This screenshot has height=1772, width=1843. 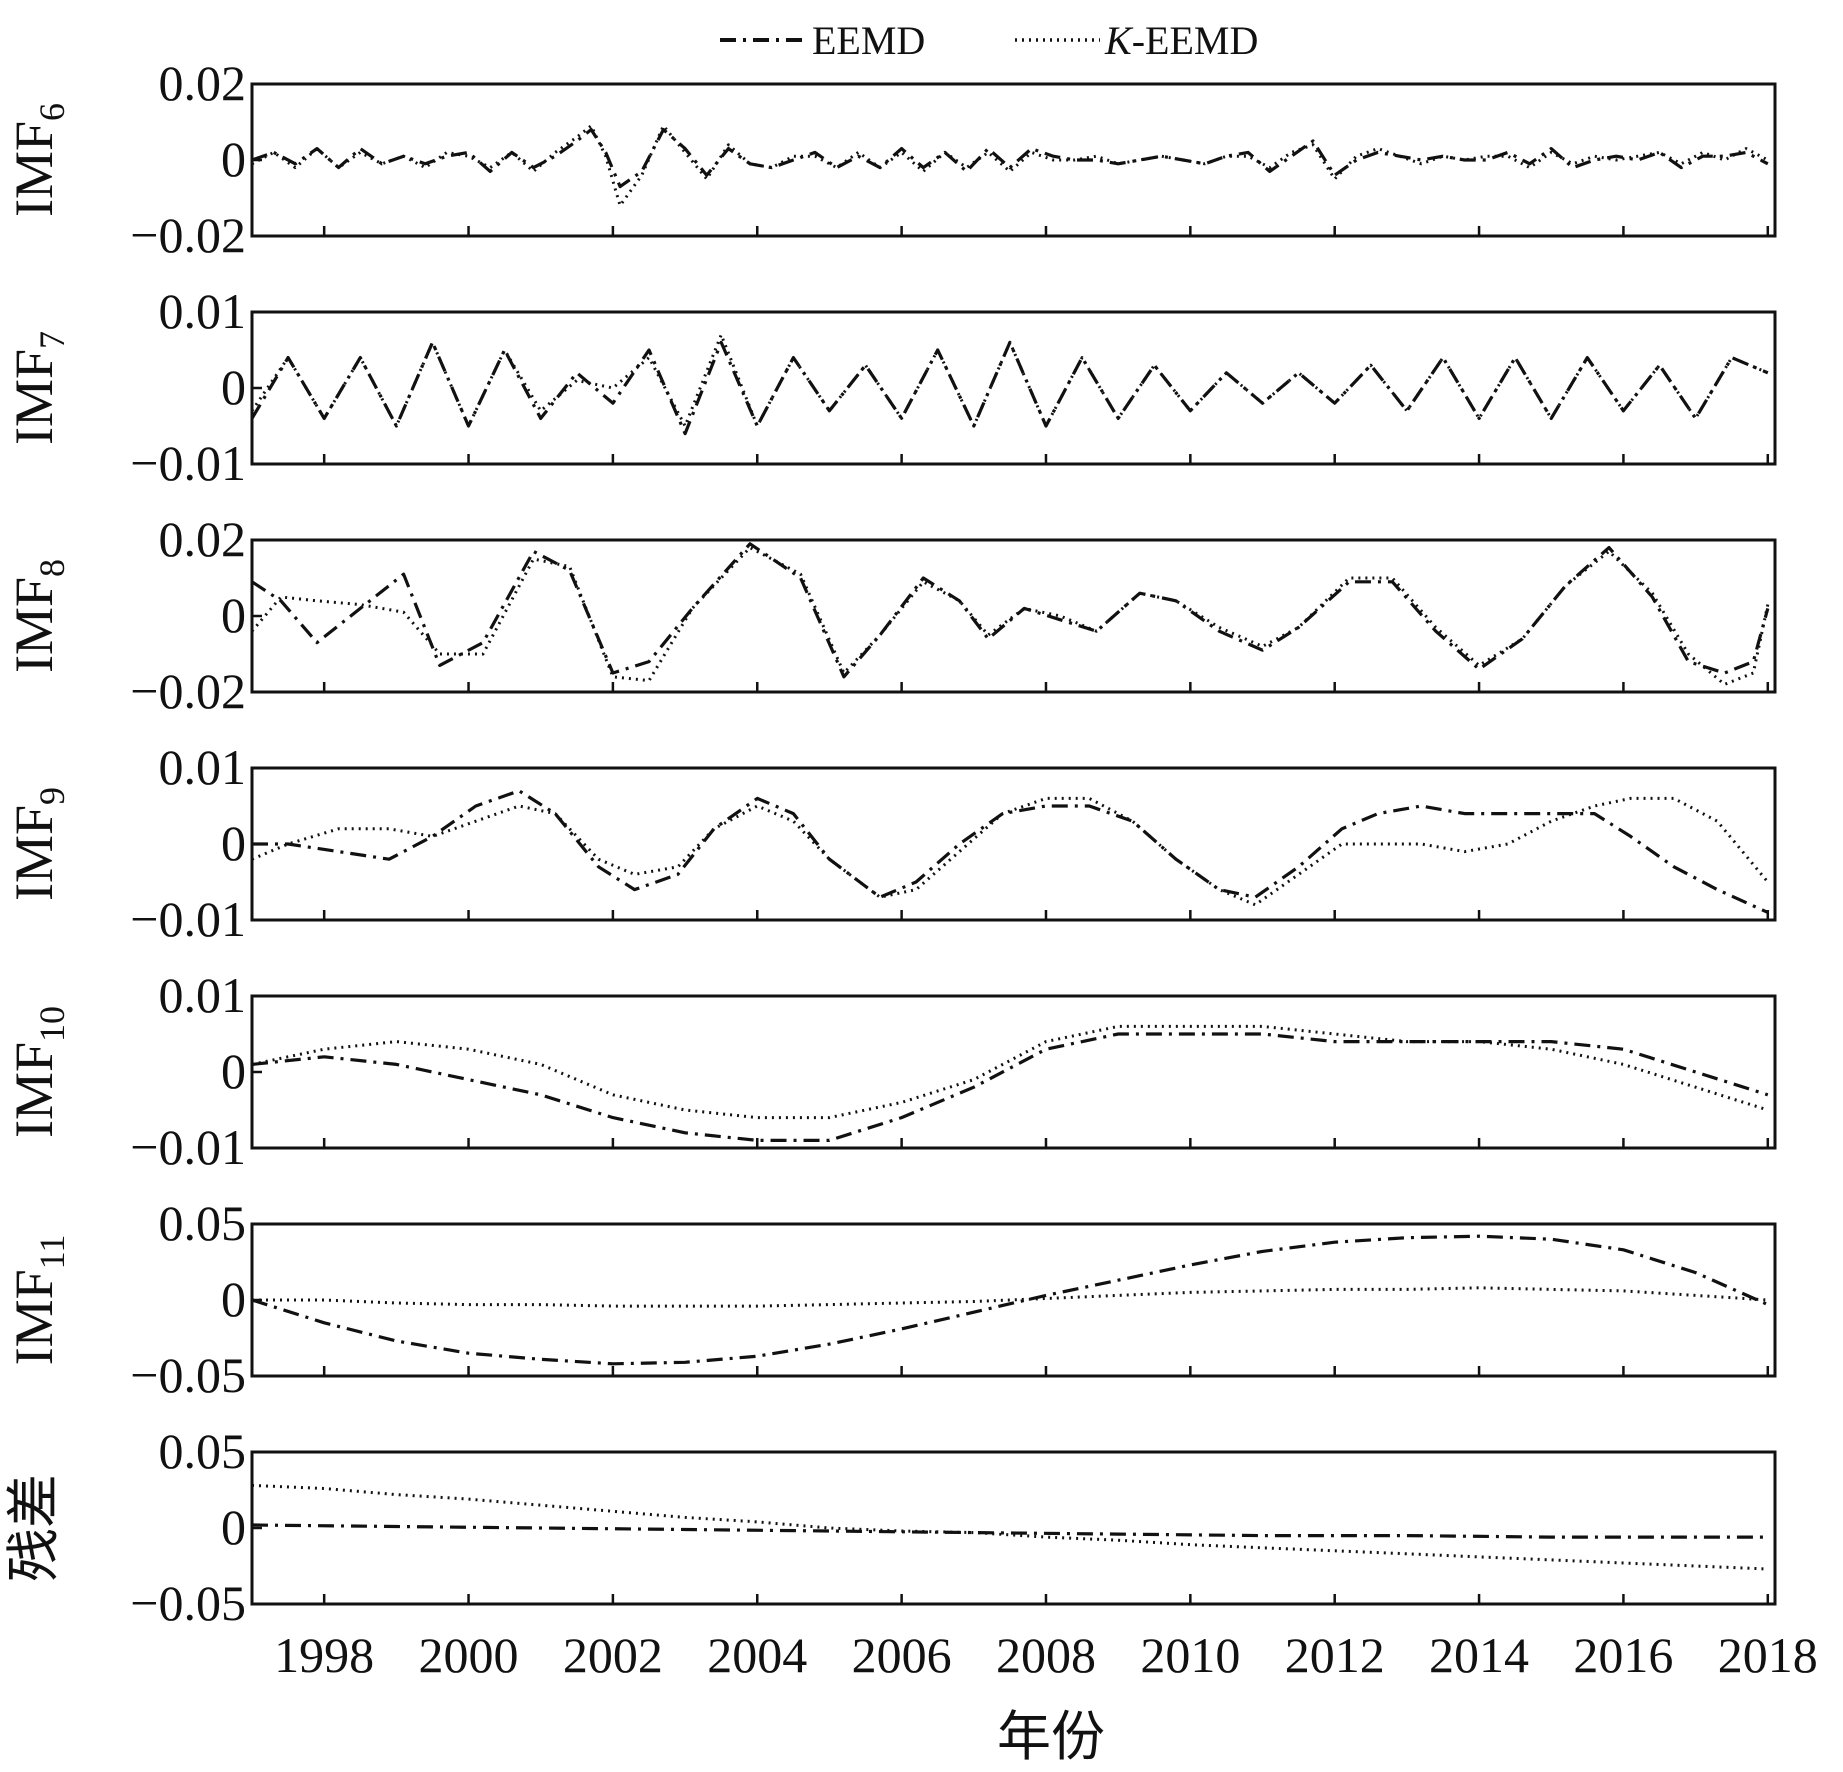 What do you see at coordinates (989, 40) in the screenshot?
I see `legend: EEMD K-EEMD` at bounding box center [989, 40].